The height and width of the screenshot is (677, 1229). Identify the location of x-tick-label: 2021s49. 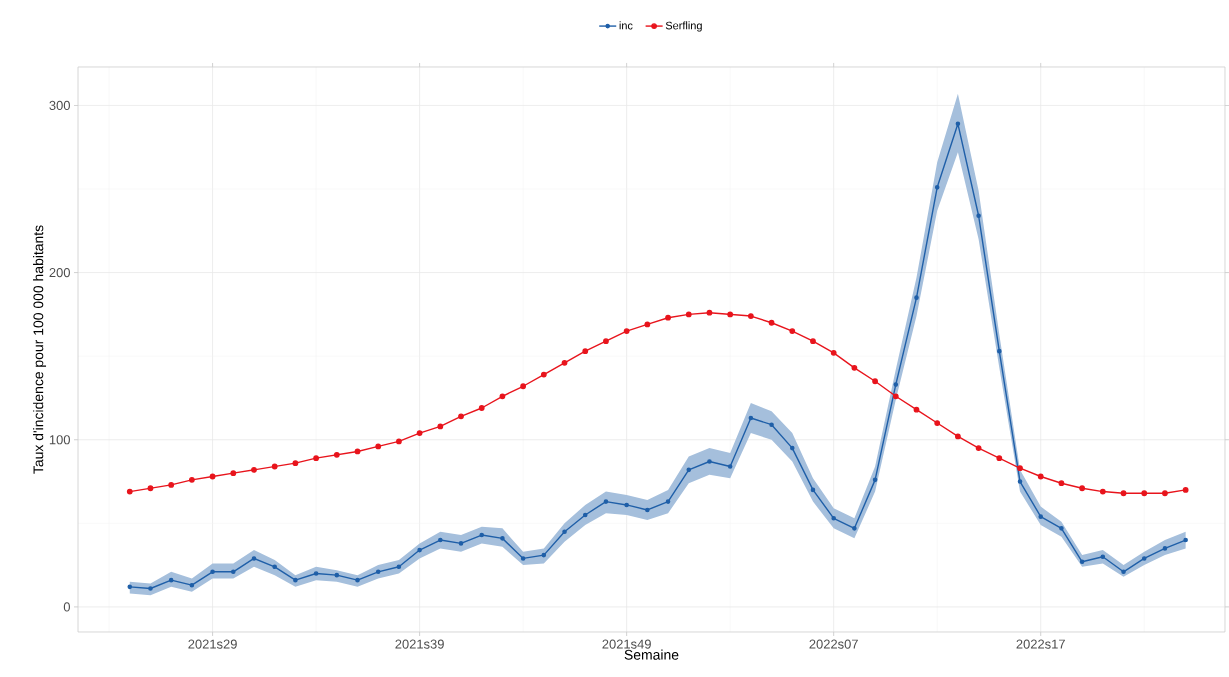
(626, 644).